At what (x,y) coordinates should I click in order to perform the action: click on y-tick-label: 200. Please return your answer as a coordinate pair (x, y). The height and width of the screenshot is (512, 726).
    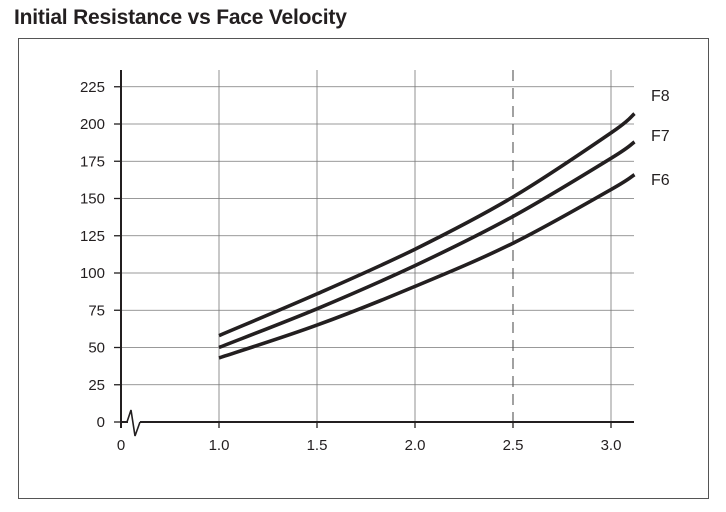
    Looking at the image, I should click on (92, 124).